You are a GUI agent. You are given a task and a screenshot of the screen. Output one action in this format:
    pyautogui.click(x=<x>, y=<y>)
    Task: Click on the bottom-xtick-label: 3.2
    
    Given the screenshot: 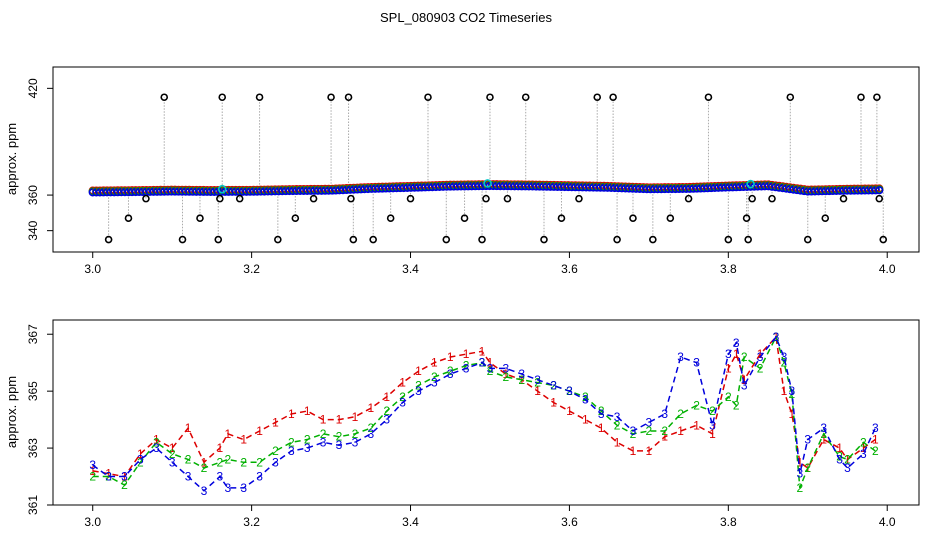 What is the action you would take?
    pyautogui.click(x=251, y=522)
    